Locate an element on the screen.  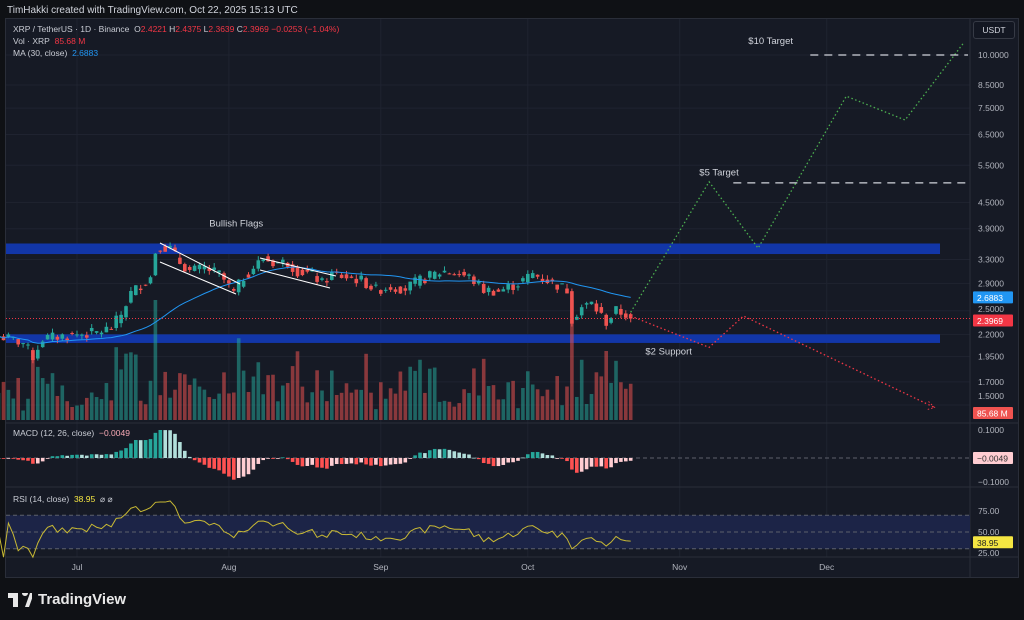
rsi-visibility-icon: ⌀ ⌀ is located at coordinates (106, 499).